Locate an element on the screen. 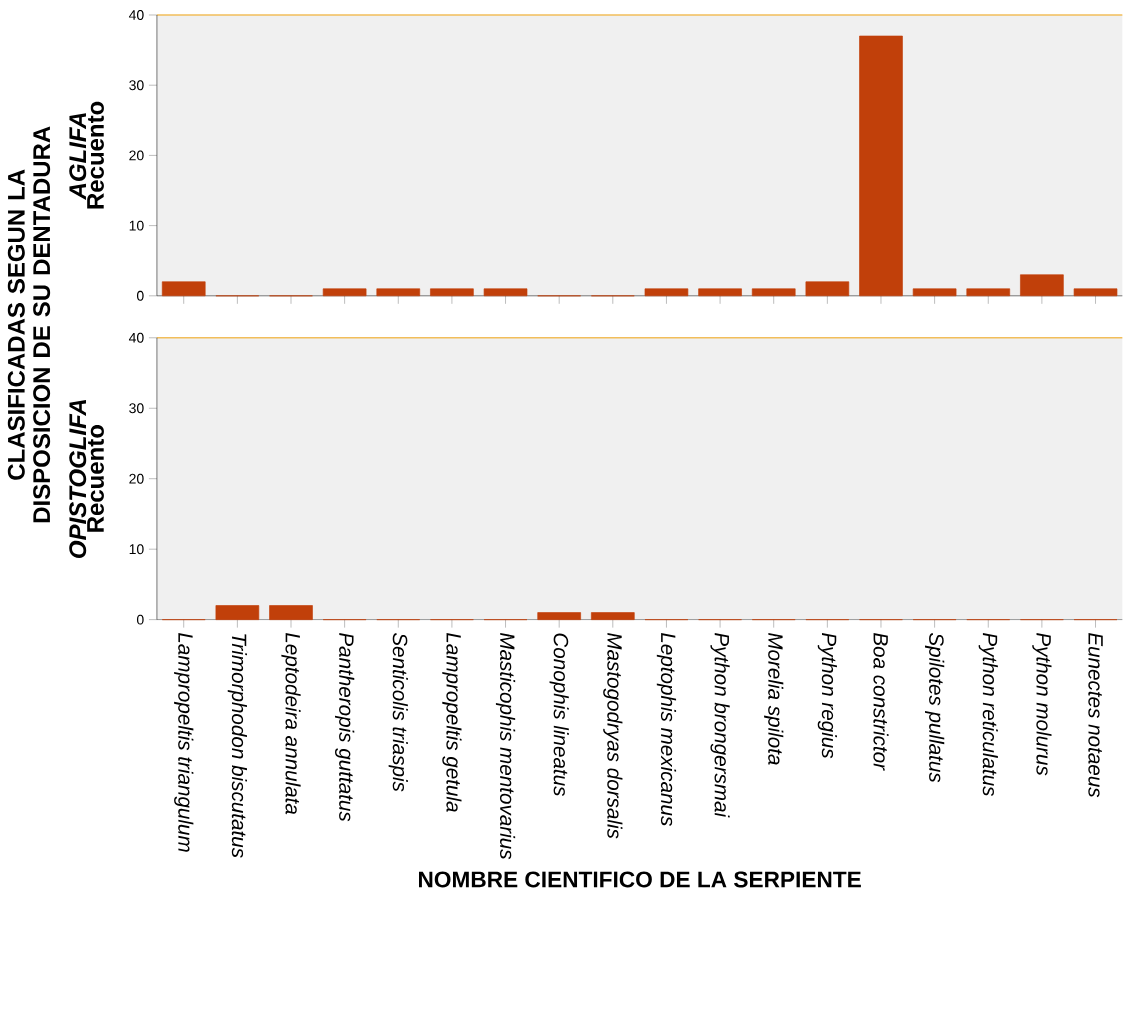 The height and width of the screenshot is (1024, 1123). x-tick-label: Pantheropis guttatus is located at coordinates (345, 727).